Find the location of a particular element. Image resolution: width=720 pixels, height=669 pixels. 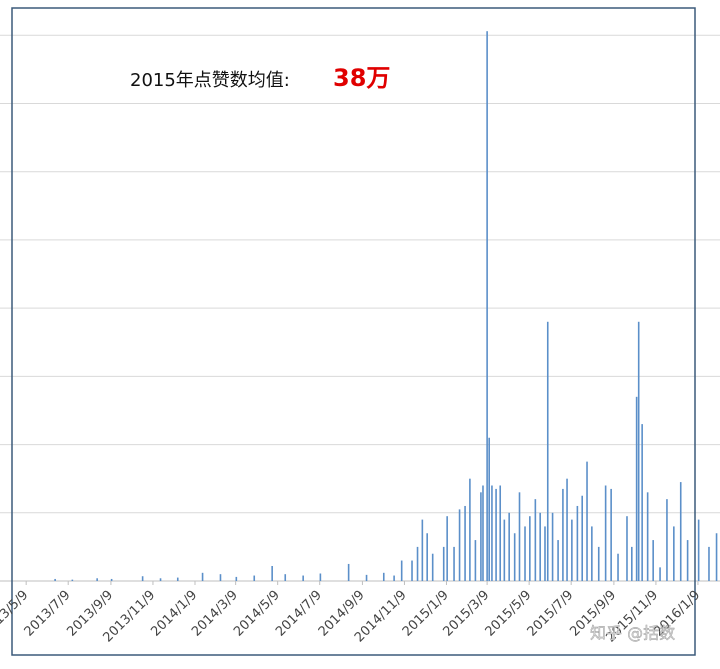

watermark: 知乎 @括数 is located at coordinates (632, 633).